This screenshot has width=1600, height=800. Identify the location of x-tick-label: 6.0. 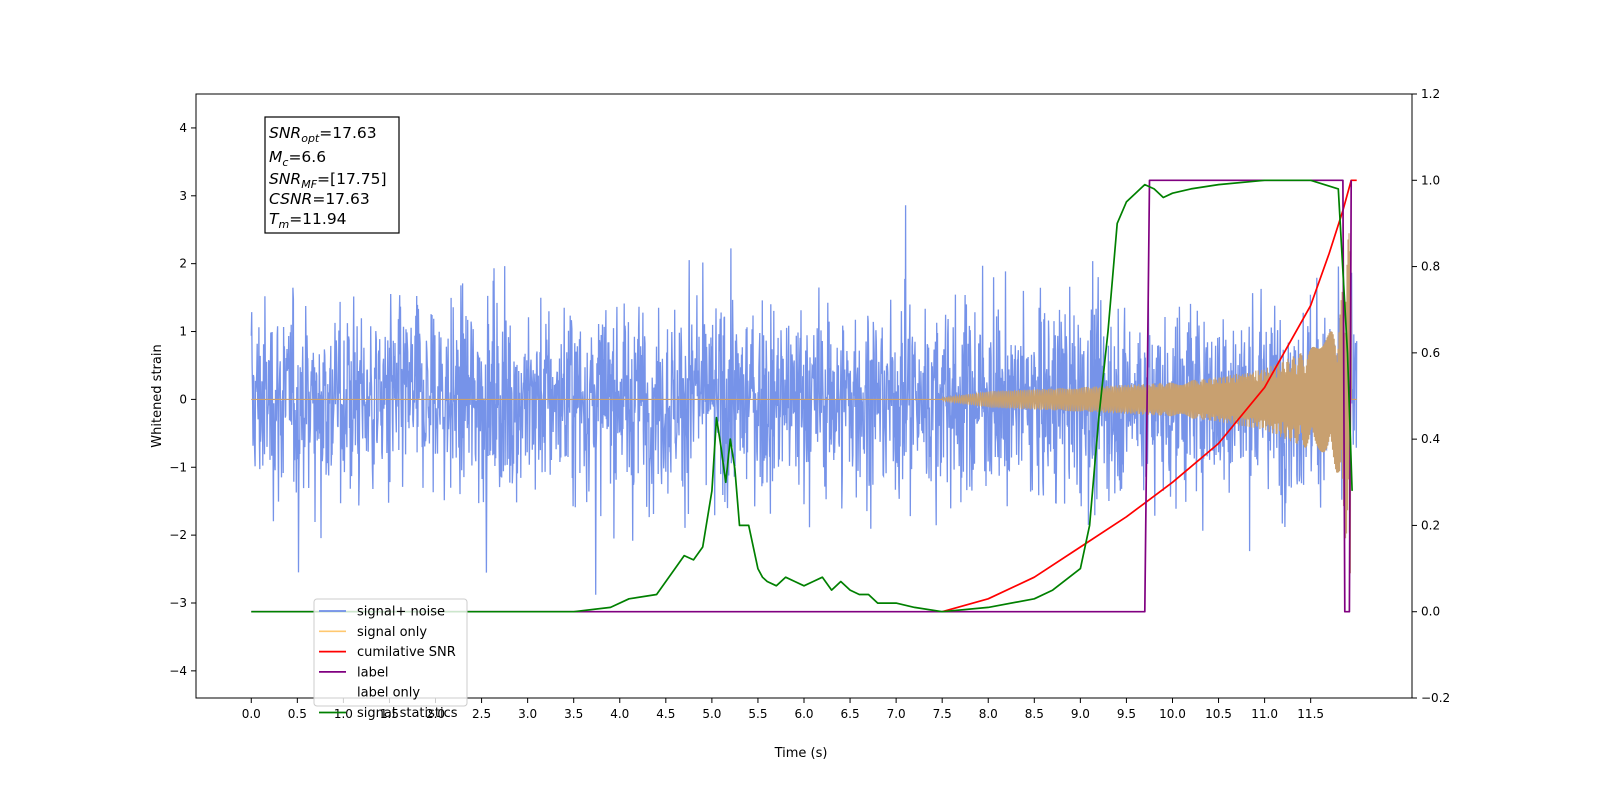
(803, 714).